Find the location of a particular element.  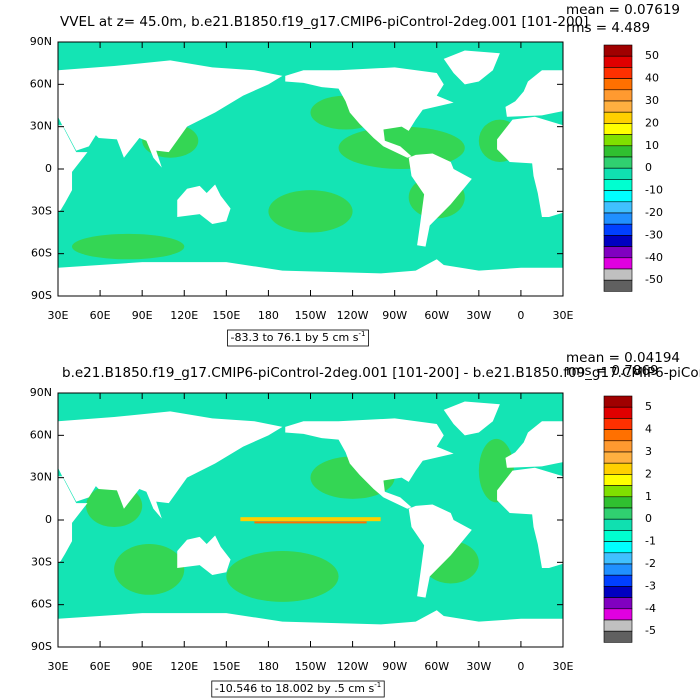

range-box: -83.3 to 76.1 by 5 cm s-1 is located at coordinates (298, 338).